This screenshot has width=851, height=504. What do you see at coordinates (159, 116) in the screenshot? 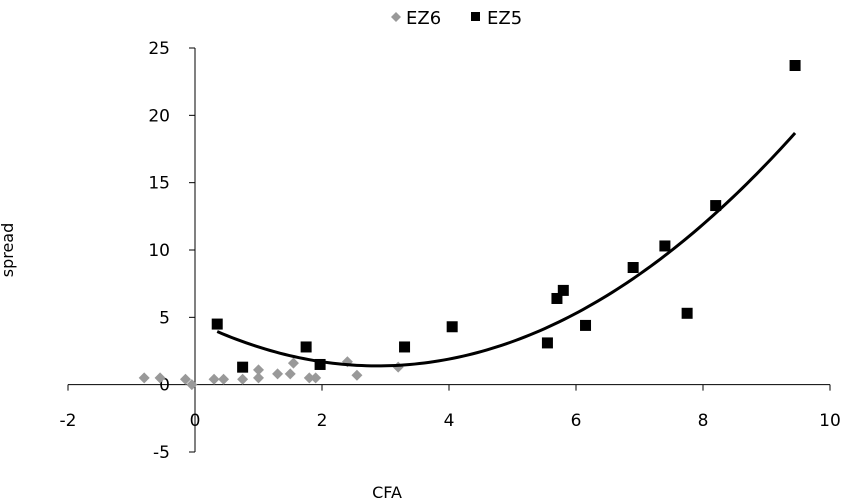
I see `y-tick-label: 20` at bounding box center [159, 116].